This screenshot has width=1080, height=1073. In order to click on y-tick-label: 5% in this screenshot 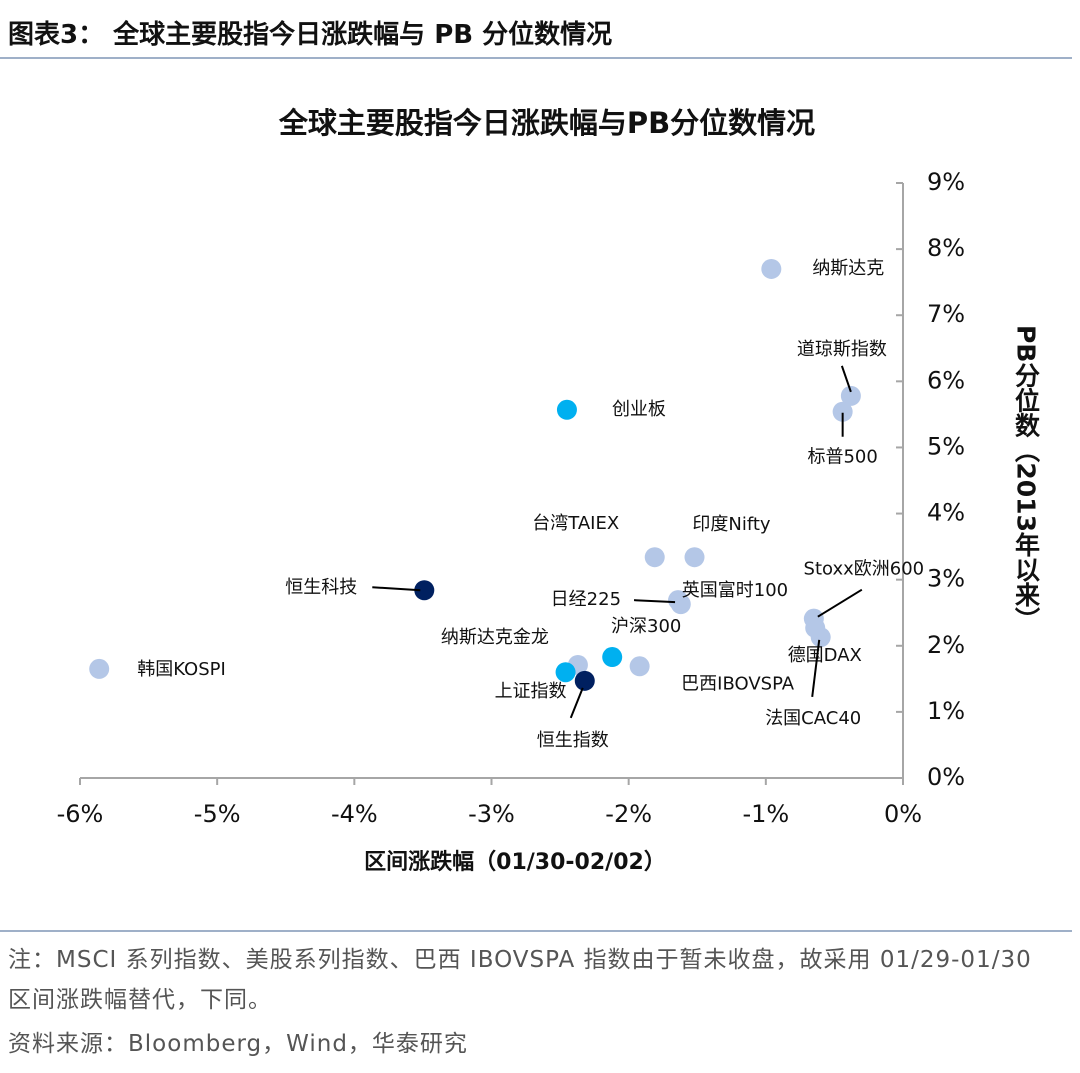, I will do `click(946, 446)`.